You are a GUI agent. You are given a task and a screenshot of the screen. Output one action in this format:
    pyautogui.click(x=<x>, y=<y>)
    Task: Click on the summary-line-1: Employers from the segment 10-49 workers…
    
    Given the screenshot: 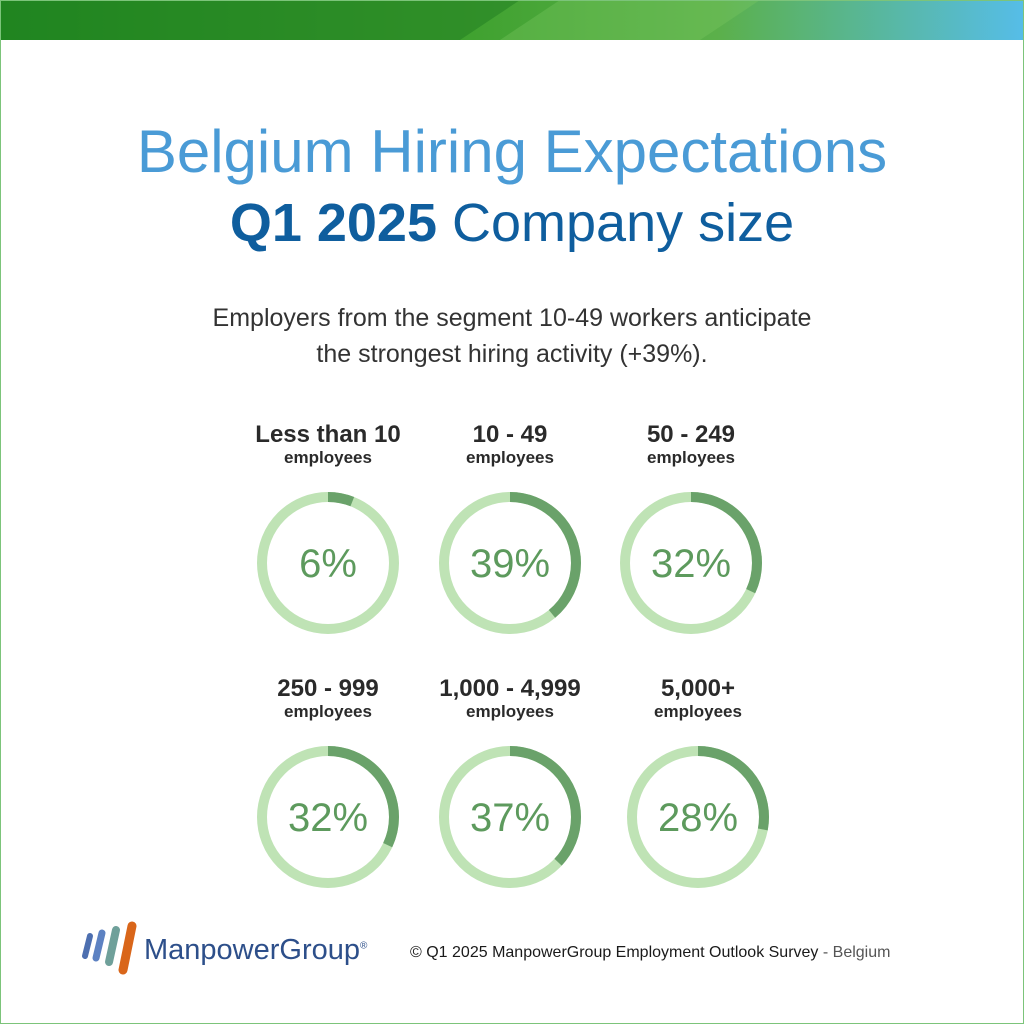 What is the action you would take?
    pyautogui.click(x=512, y=318)
    